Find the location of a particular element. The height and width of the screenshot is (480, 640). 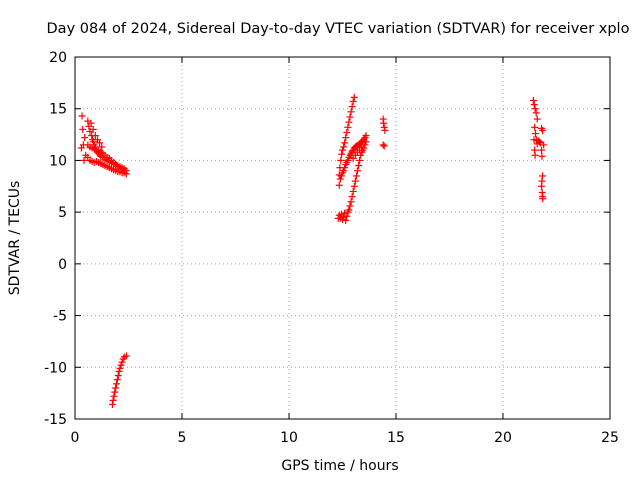

y-tick-label: -5 is located at coordinates (60, 317).